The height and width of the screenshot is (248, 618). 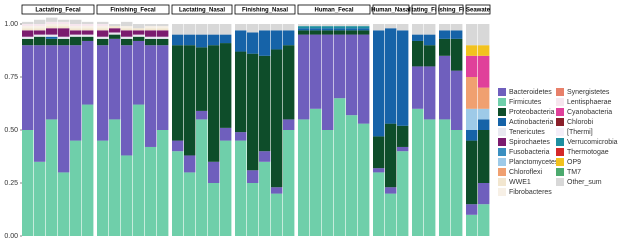 I want to click on legend-label: OP9, so click(x=574, y=162).